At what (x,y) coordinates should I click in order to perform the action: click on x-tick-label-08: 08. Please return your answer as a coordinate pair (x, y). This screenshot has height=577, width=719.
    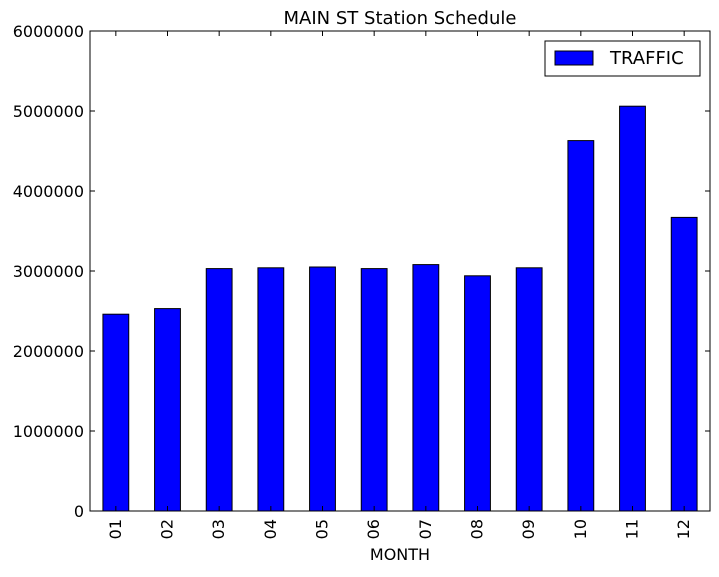
    Looking at the image, I should click on (477, 529).